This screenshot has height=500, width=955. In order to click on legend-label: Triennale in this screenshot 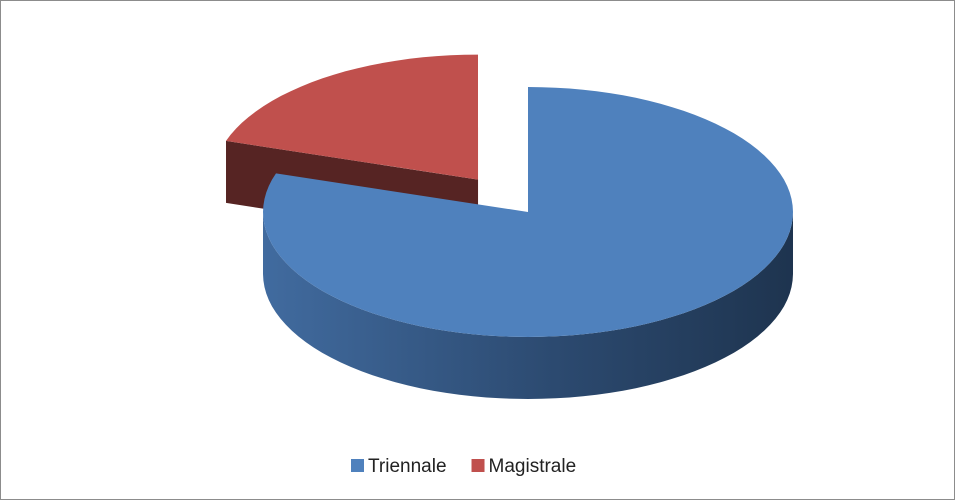, I will do `click(407, 466)`.